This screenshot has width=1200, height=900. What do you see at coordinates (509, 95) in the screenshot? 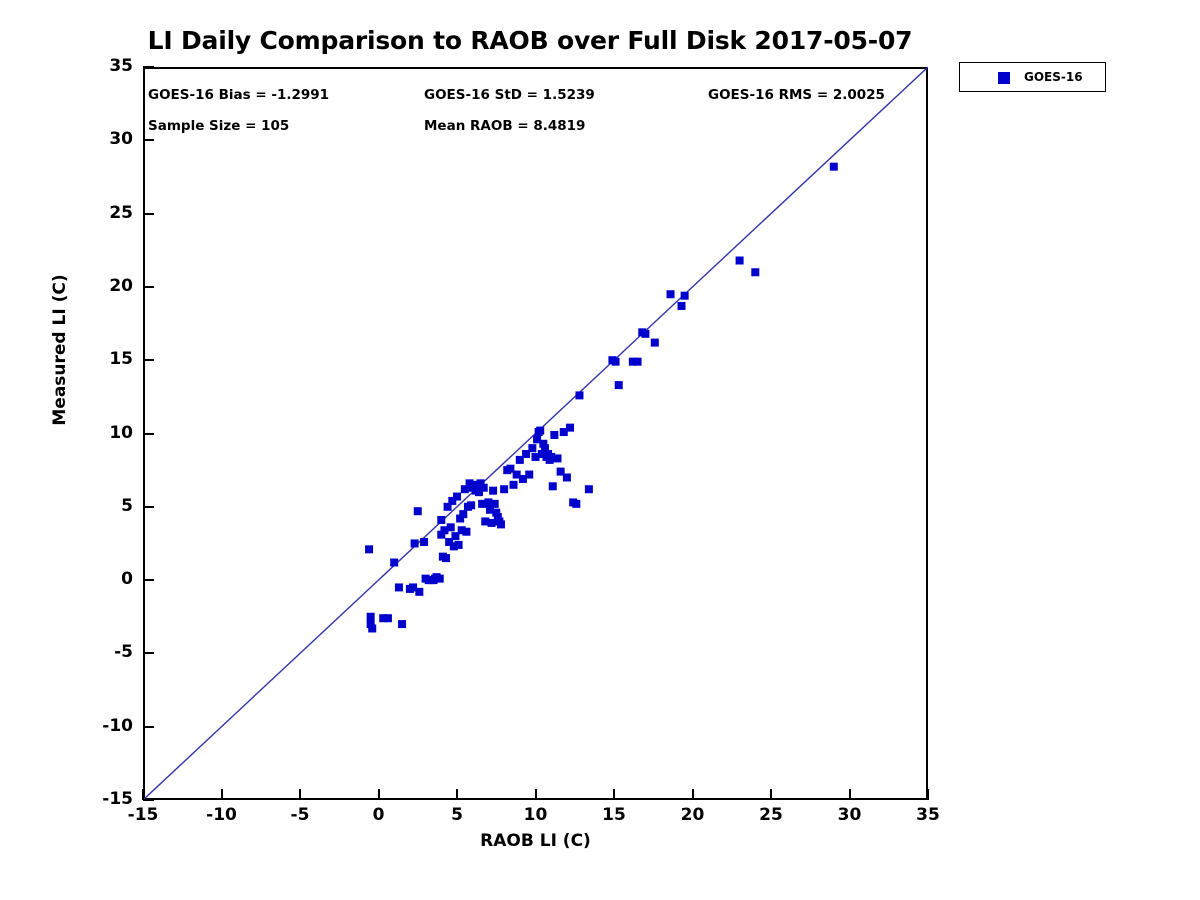
I see `stat-std: GOES-16 StD = 1.5239` at bounding box center [509, 95].